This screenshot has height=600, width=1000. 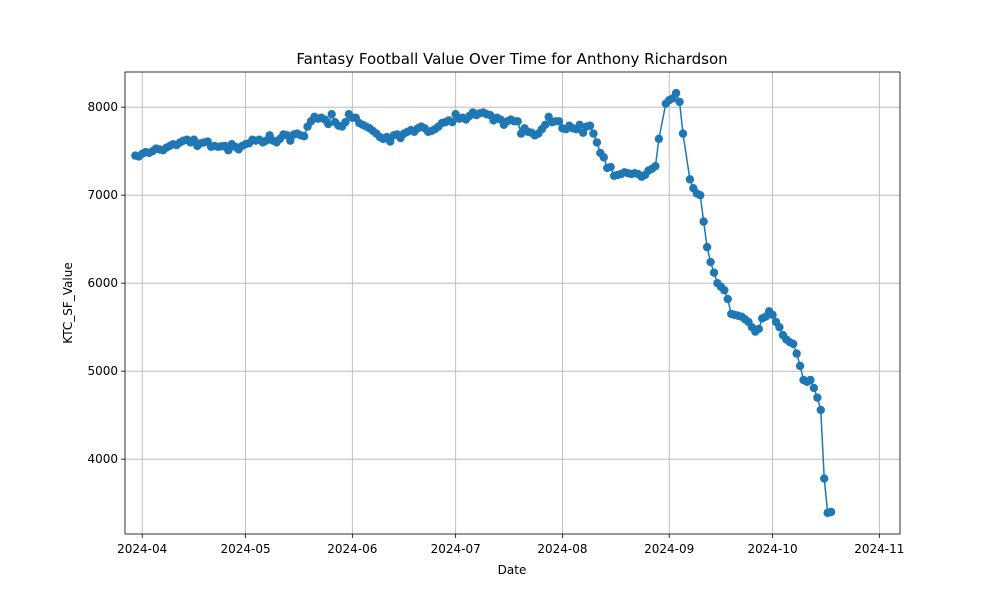 What do you see at coordinates (352, 549) in the screenshot?
I see `x-tick-label: 2024-06` at bounding box center [352, 549].